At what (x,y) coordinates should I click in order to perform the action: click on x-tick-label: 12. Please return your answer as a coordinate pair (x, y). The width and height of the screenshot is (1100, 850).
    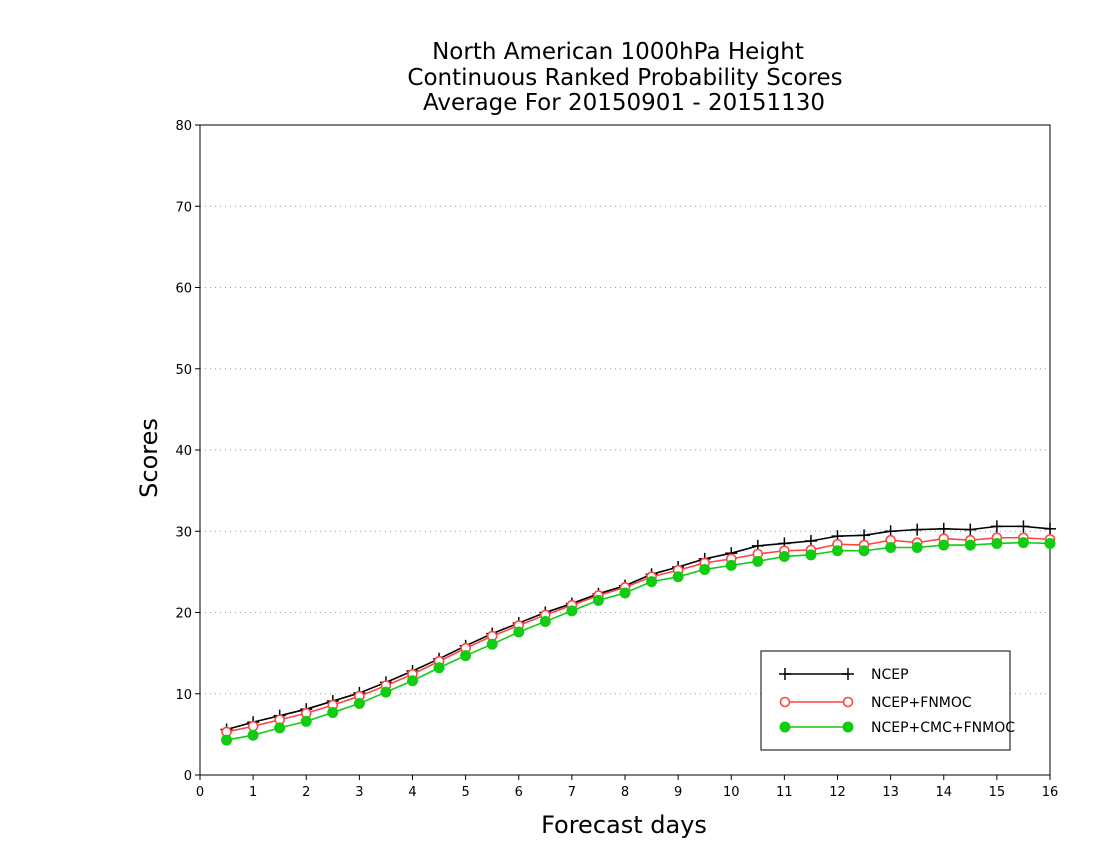
    Looking at the image, I should click on (837, 792).